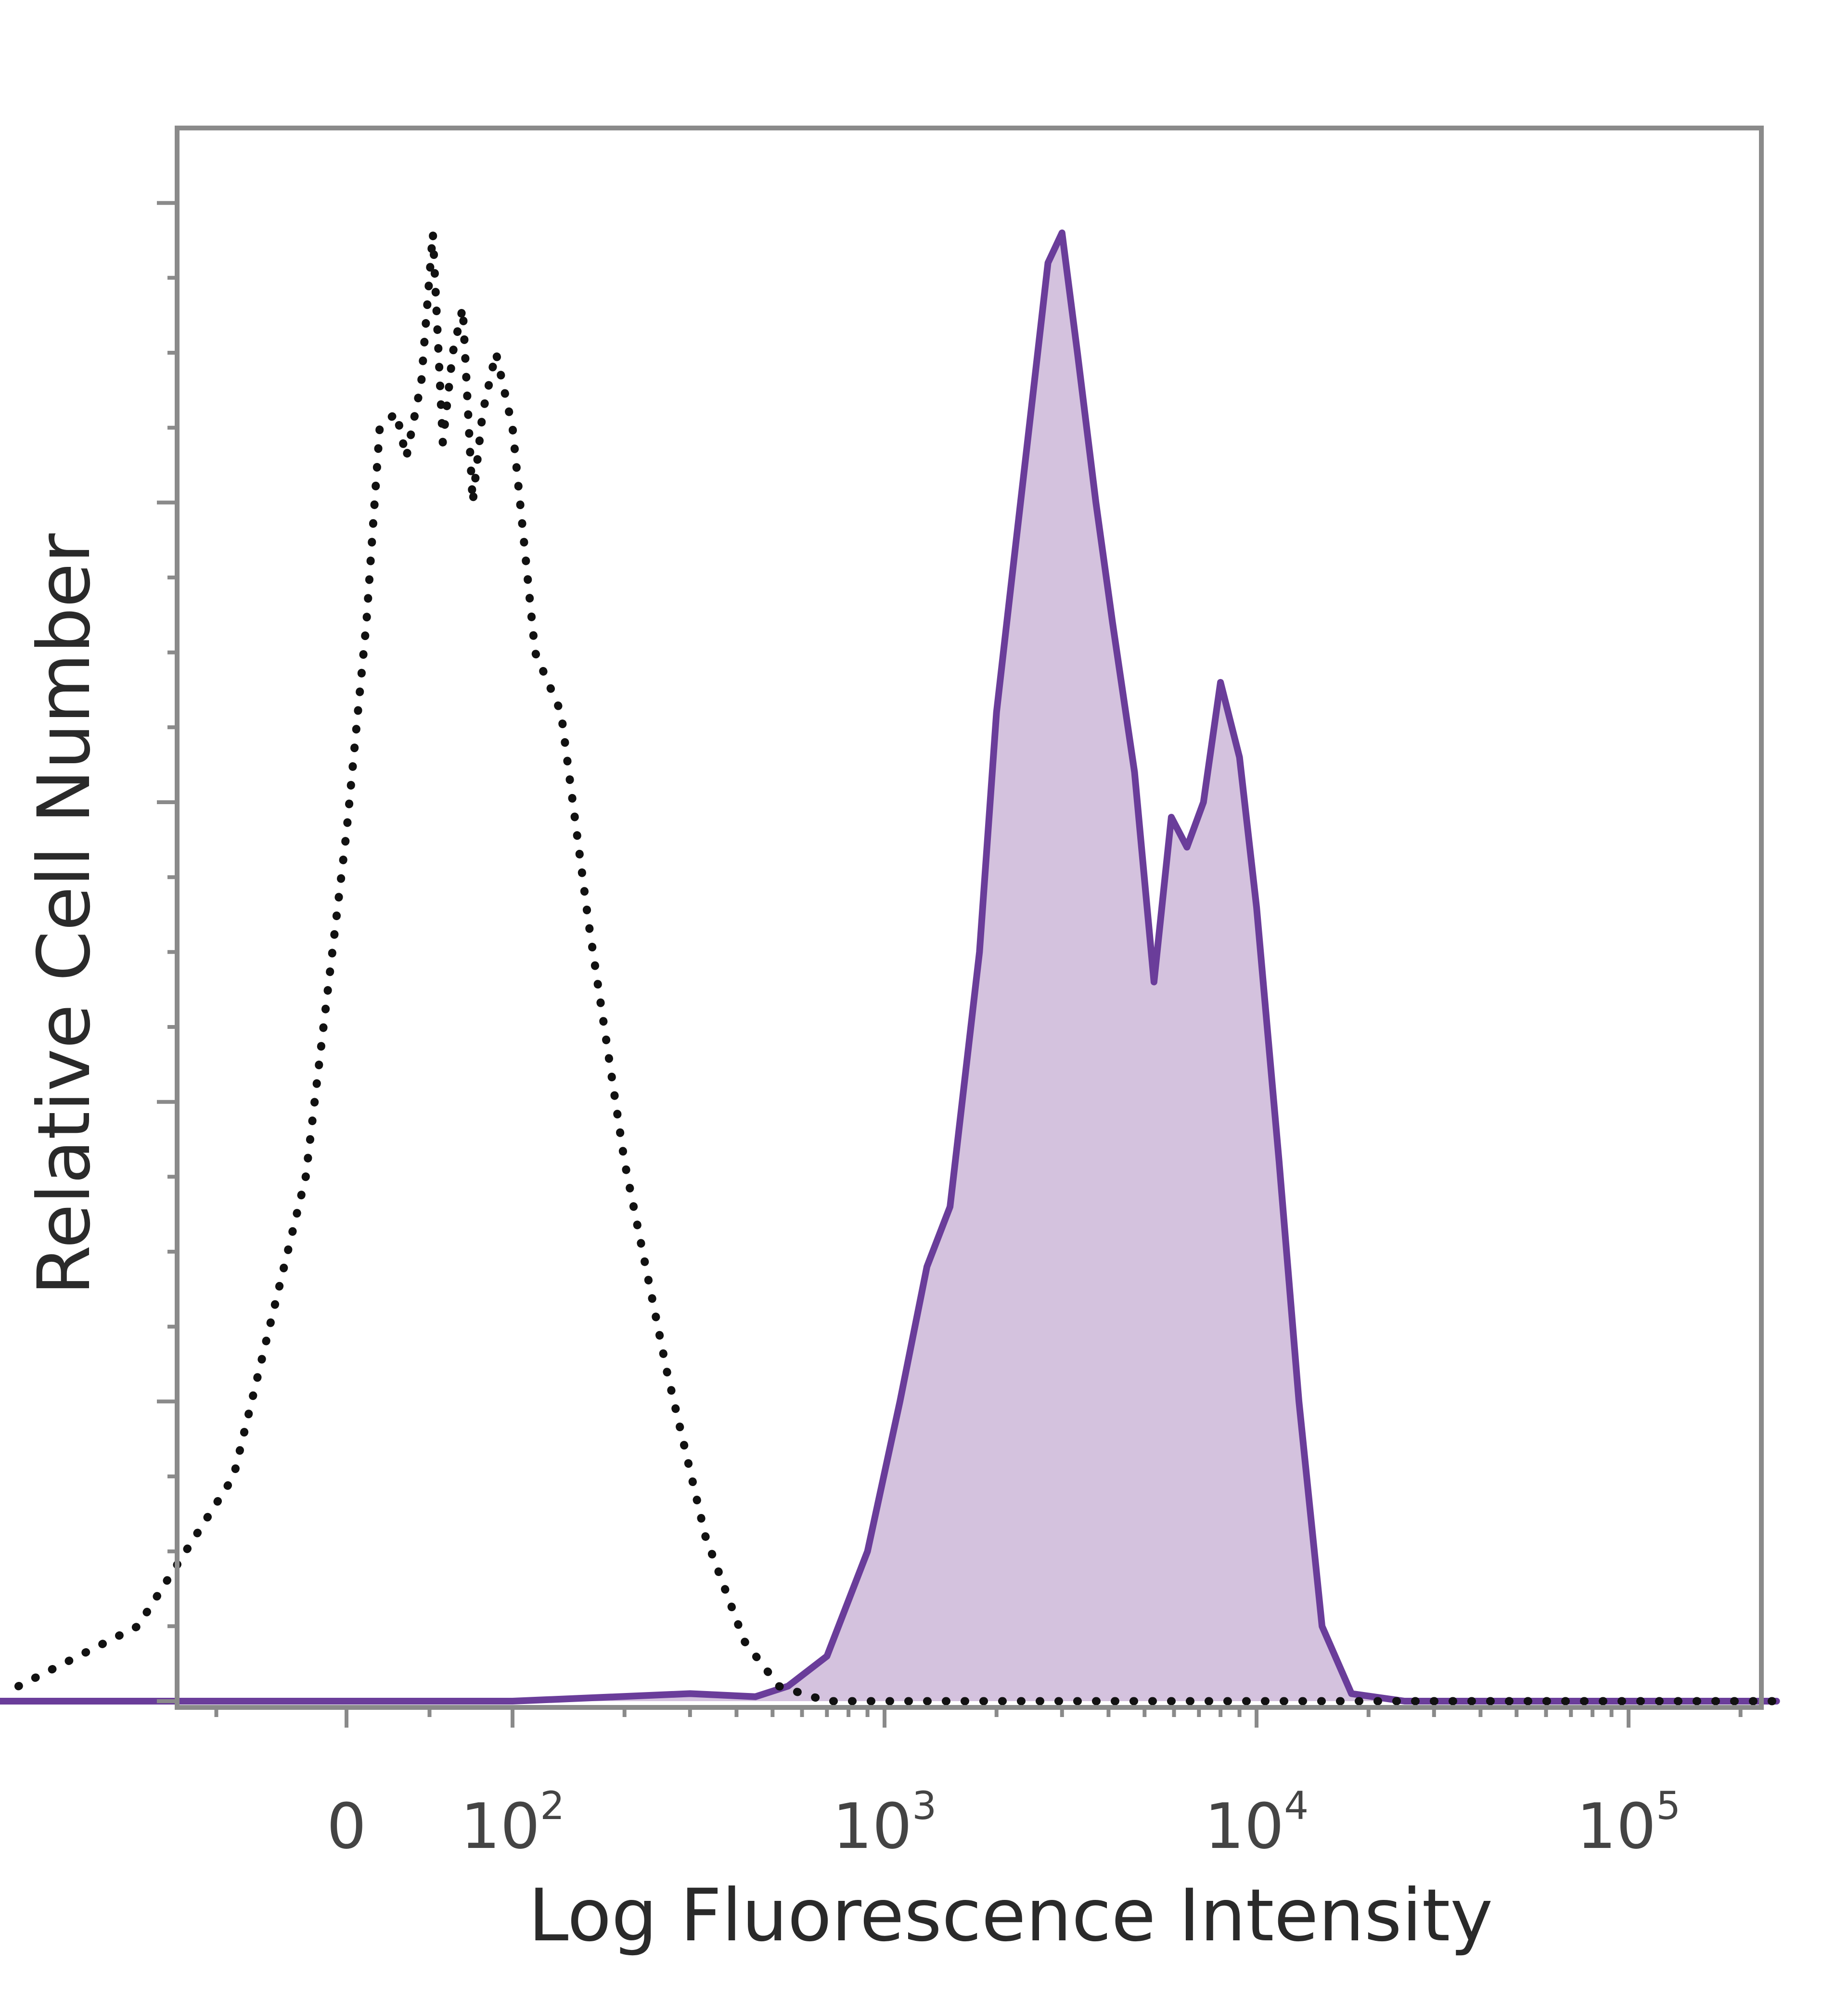  I want to click on x-tick-label: 10², so click(513, 1823).